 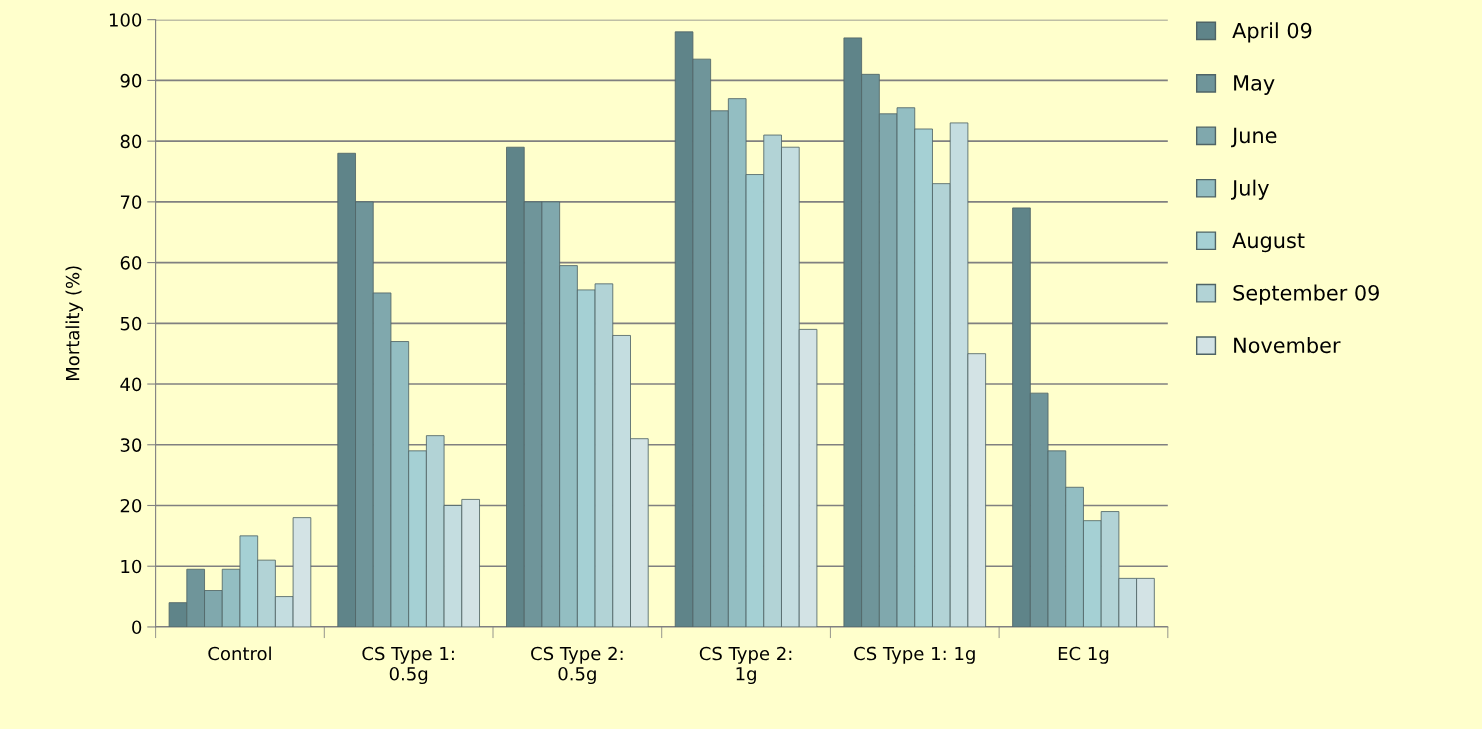 What do you see at coordinates (131, 445) in the screenshot?
I see `y-tick-label: 30` at bounding box center [131, 445].